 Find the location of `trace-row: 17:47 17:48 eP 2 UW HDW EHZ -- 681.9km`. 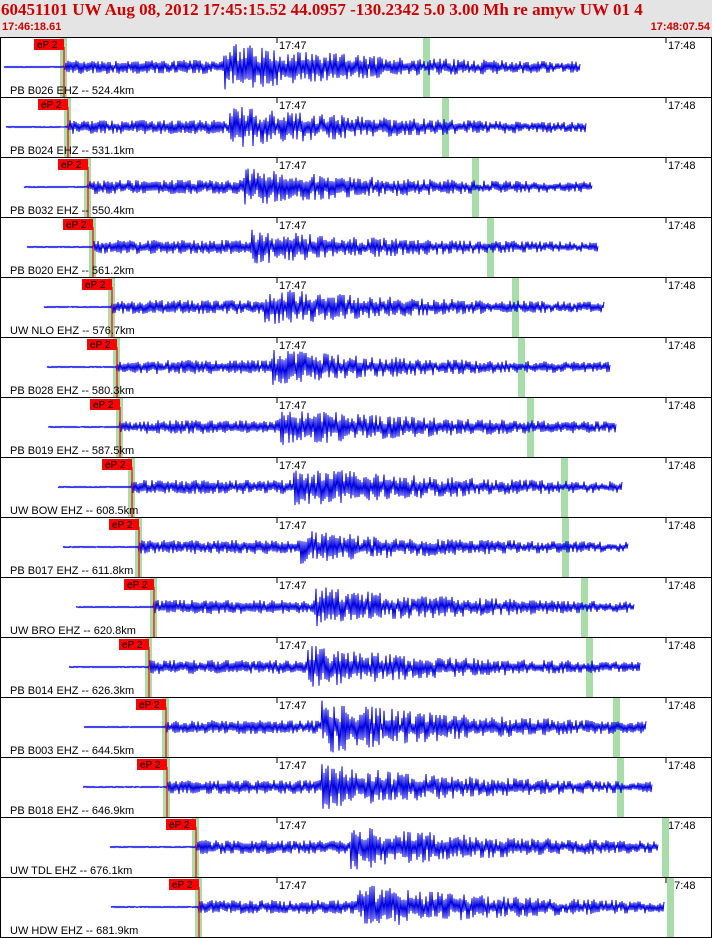

trace-row: 17:47 17:48 eP 2 UW HDW EHZ -- 681.9km is located at coordinates (356, 907).